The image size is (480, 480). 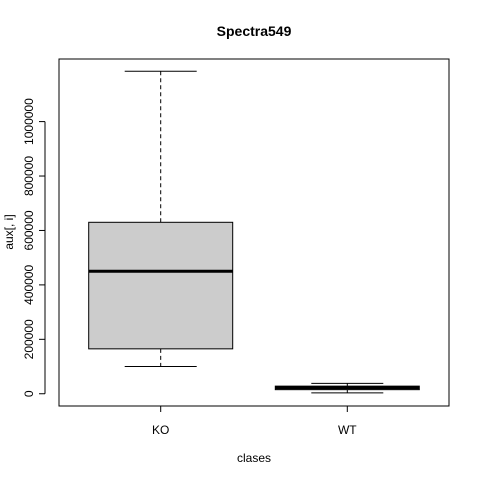 I want to click on y-tick-label: 1000000, so click(x=29, y=121).